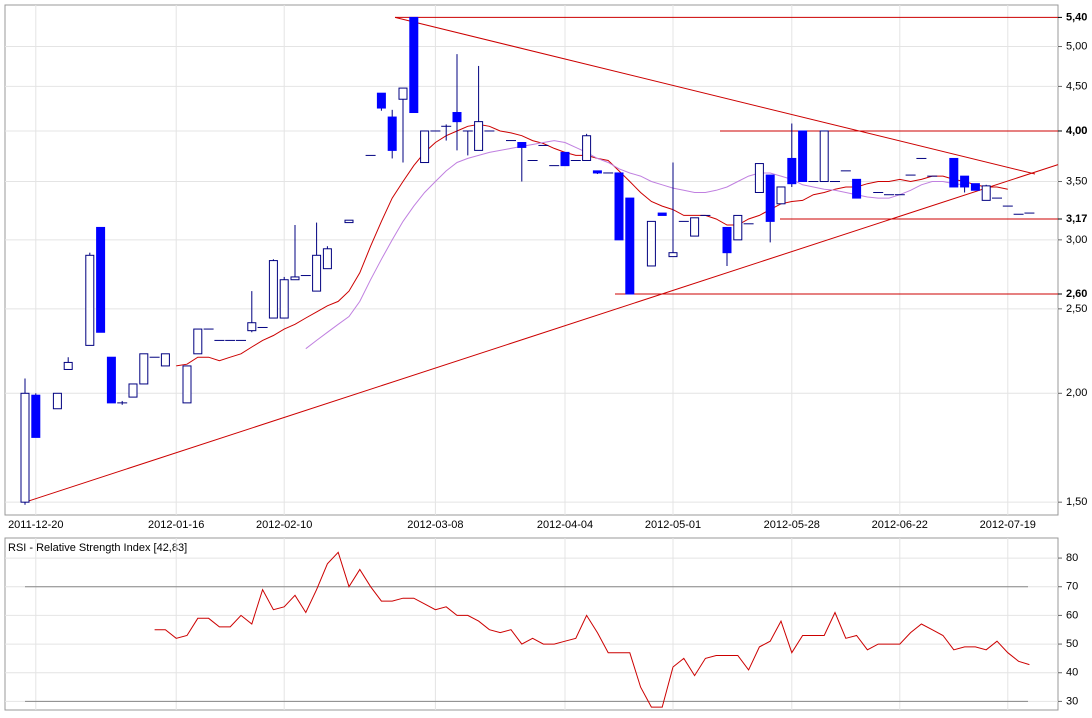 The image size is (1092, 718). What do you see at coordinates (97, 548) in the screenshot?
I see `rsi-title: RSI - Relative Strength Index [42,83]` at bounding box center [97, 548].